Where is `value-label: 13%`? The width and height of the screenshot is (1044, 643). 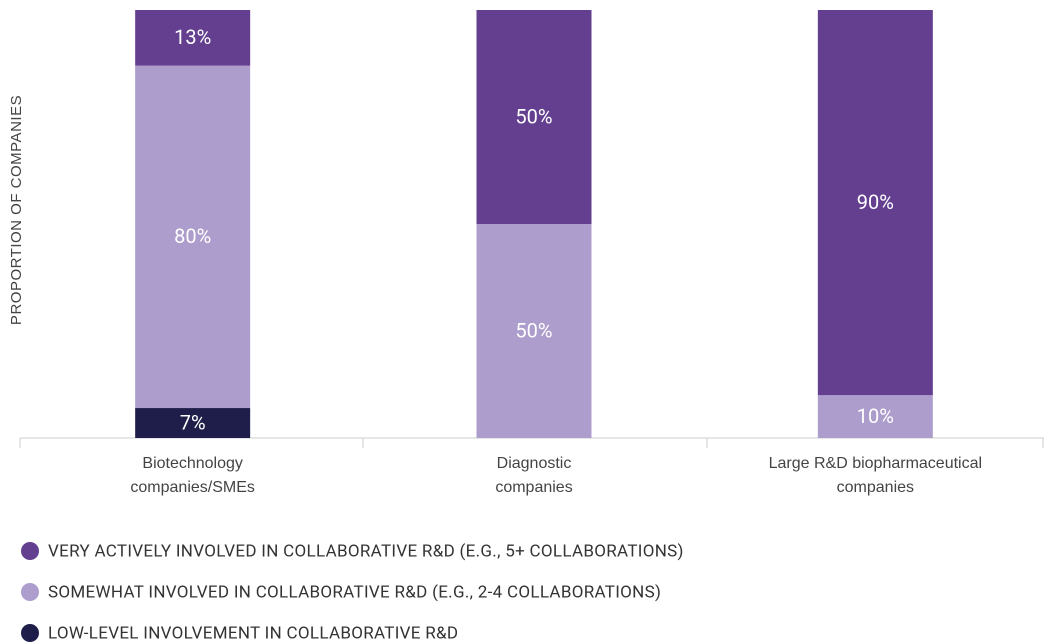
value-label: 13% is located at coordinates (192, 37).